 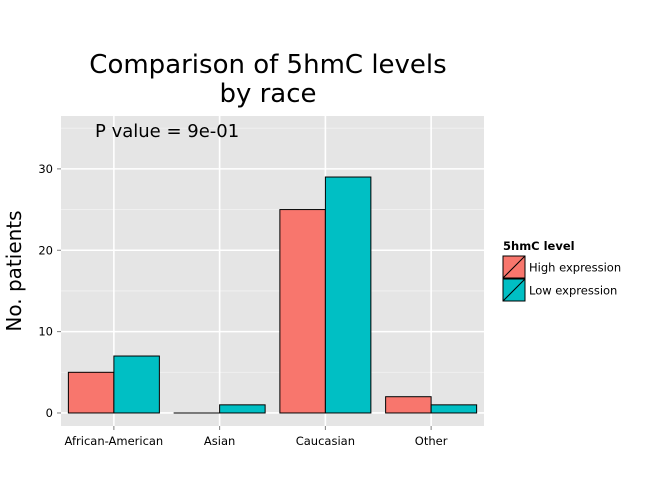 What do you see at coordinates (539, 246) in the screenshot?
I see `legend-title: 5hmC level` at bounding box center [539, 246].